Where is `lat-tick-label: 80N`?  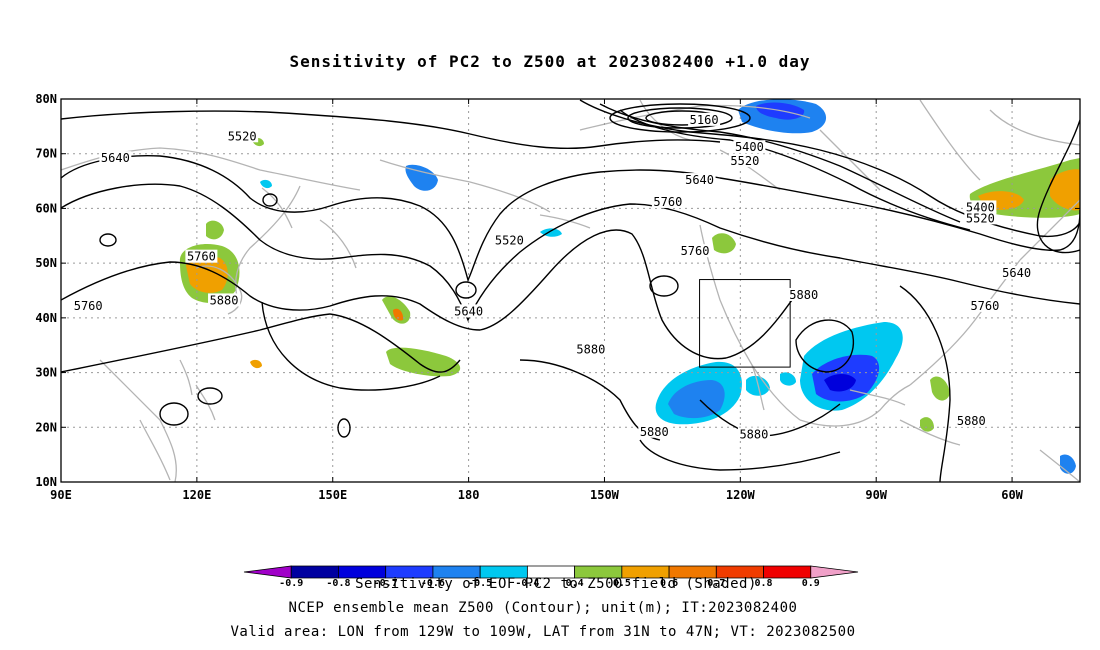 lat-tick-label: 80N is located at coordinates (46, 99).